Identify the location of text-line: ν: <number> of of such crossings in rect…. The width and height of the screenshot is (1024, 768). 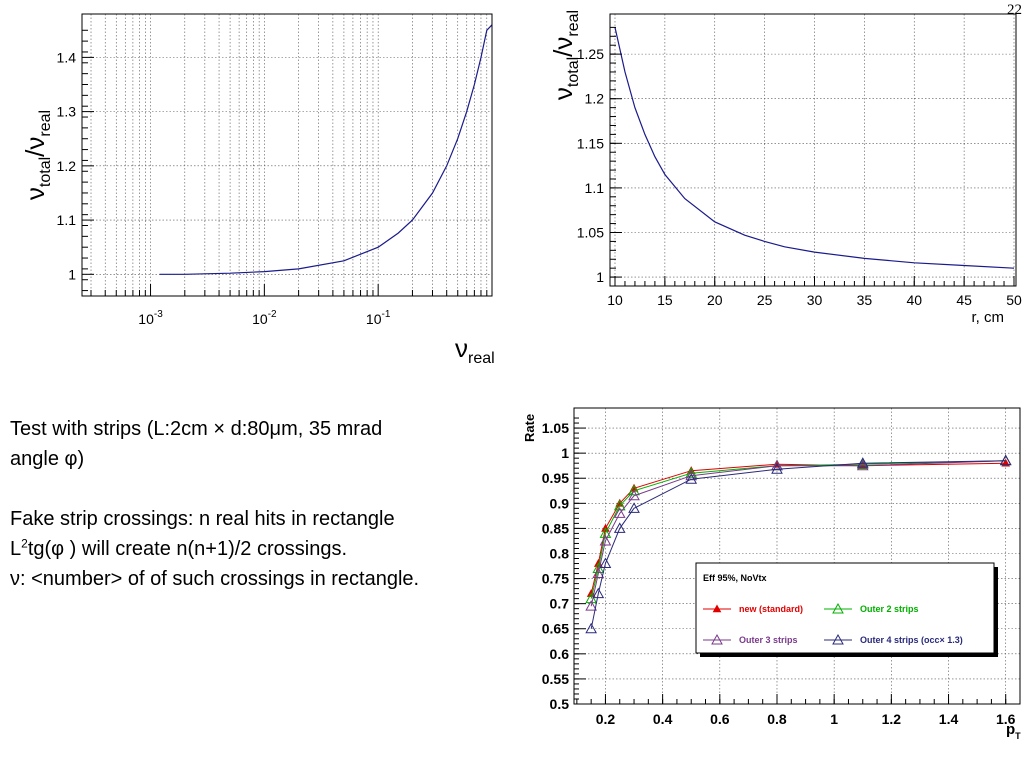
(215, 579).